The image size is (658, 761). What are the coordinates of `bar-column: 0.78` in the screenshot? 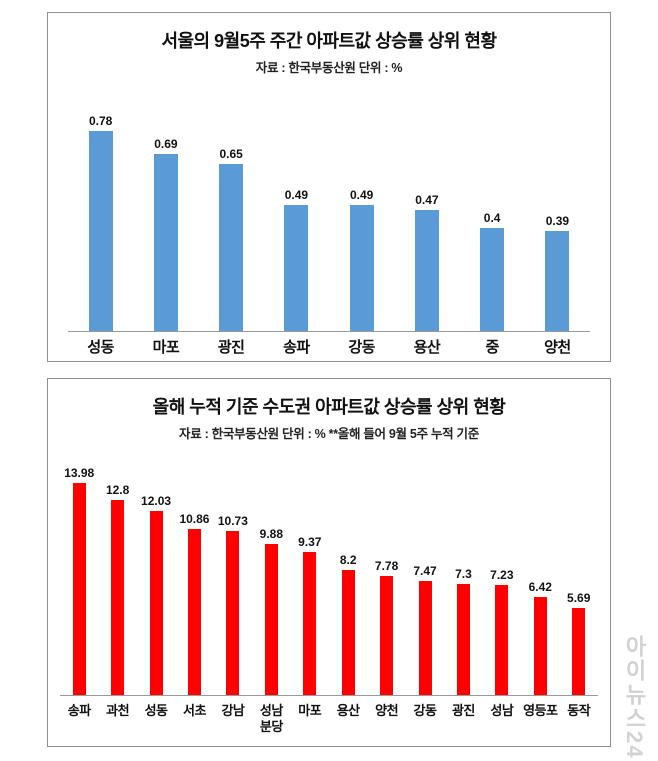 It's located at (100, 215).